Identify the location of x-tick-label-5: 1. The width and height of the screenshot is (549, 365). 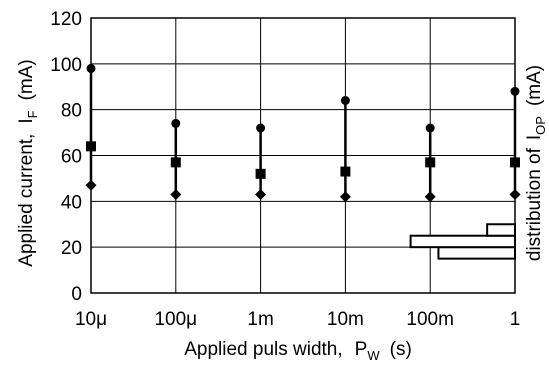
(515, 319).